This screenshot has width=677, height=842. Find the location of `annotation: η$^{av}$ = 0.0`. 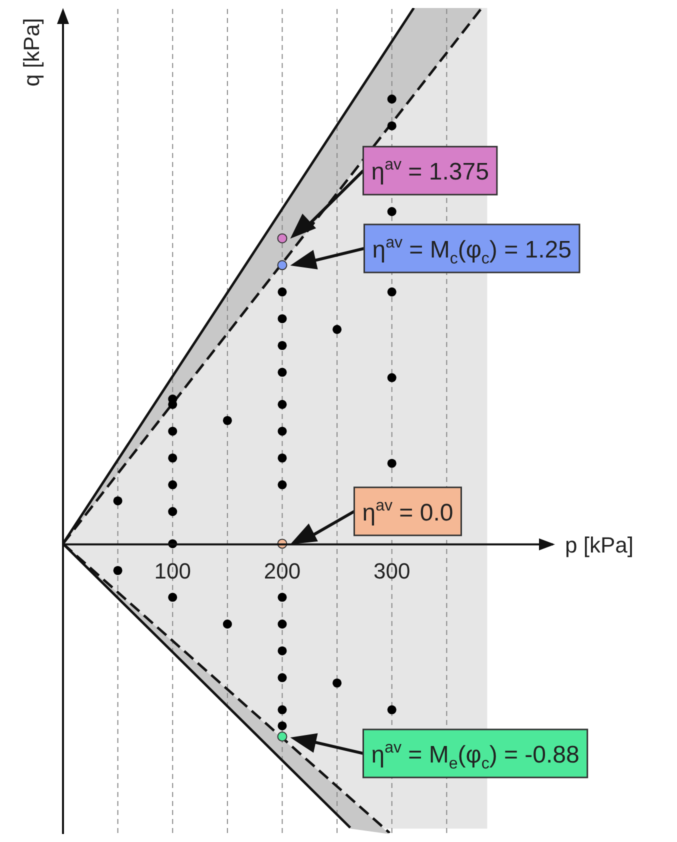

annotation: η$^{av}$ = 0.0 is located at coordinates (408, 511).